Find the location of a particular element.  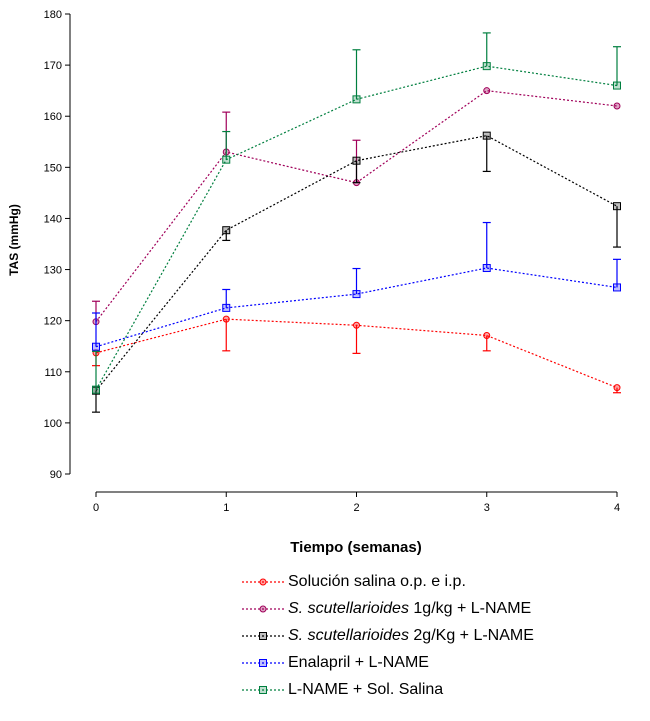

y-tick-label: 170 is located at coordinates (53, 66).